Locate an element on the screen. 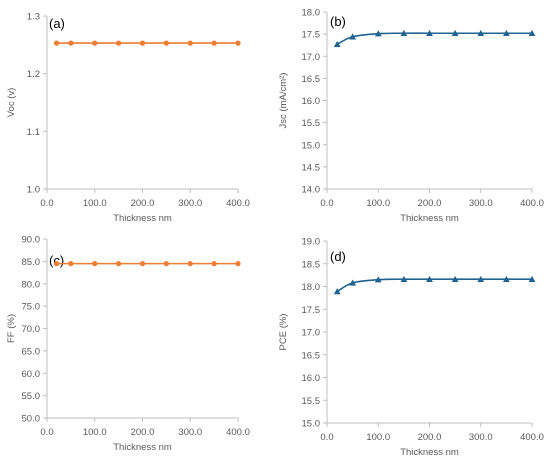  y-tick-label: 60.0 is located at coordinates (31, 374).